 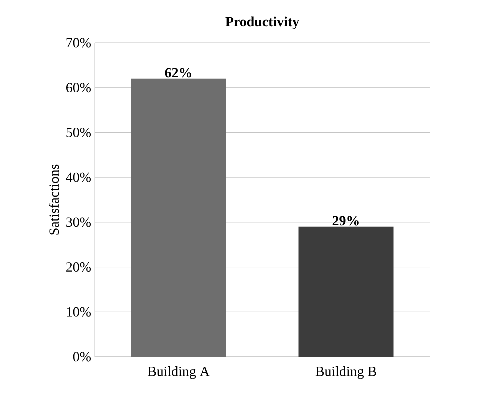 What do you see at coordinates (79, 133) in the screenshot?
I see `y-tick-label: 50%` at bounding box center [79, 133].